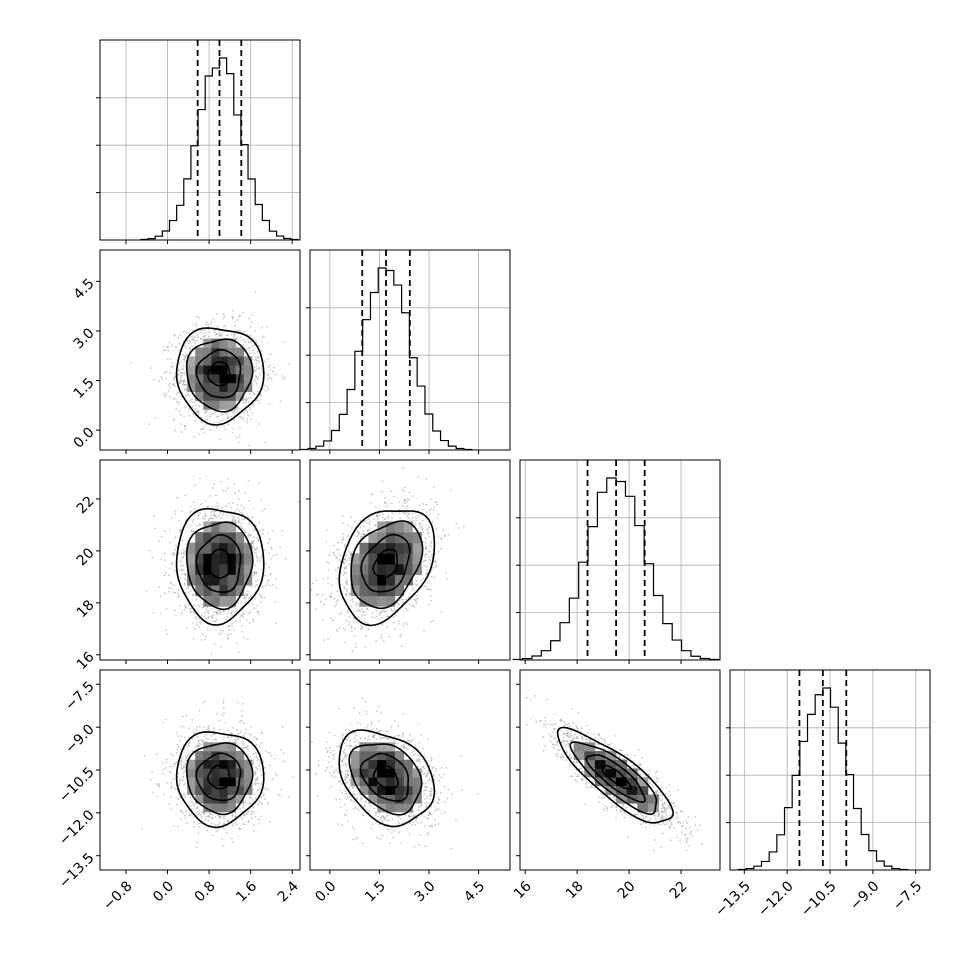  What do you see at coordinates (425, 891) in the screenshot?
I see `x-tick-label-1-2: 3.0` at bounding box center [425, 891].